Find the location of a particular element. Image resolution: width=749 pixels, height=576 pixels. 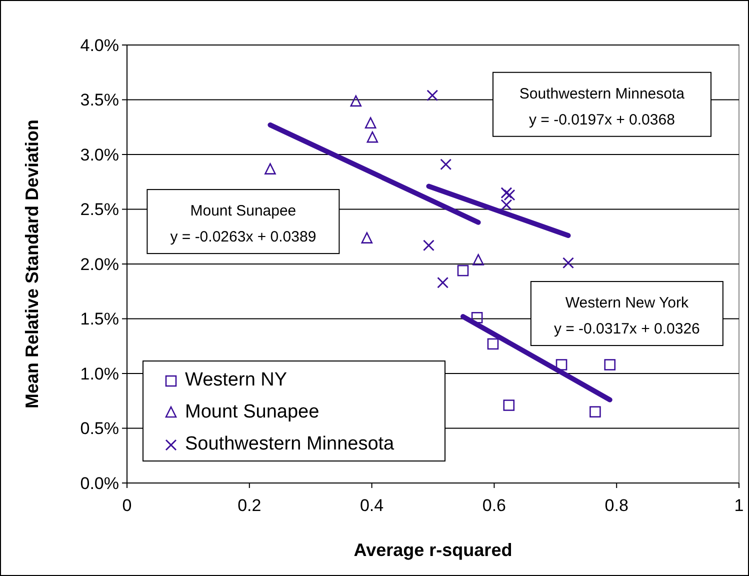

equation-label-box: Southwestern Minnesota y = -0.0197x + 0.0368 is located at coordinates (602, 104).